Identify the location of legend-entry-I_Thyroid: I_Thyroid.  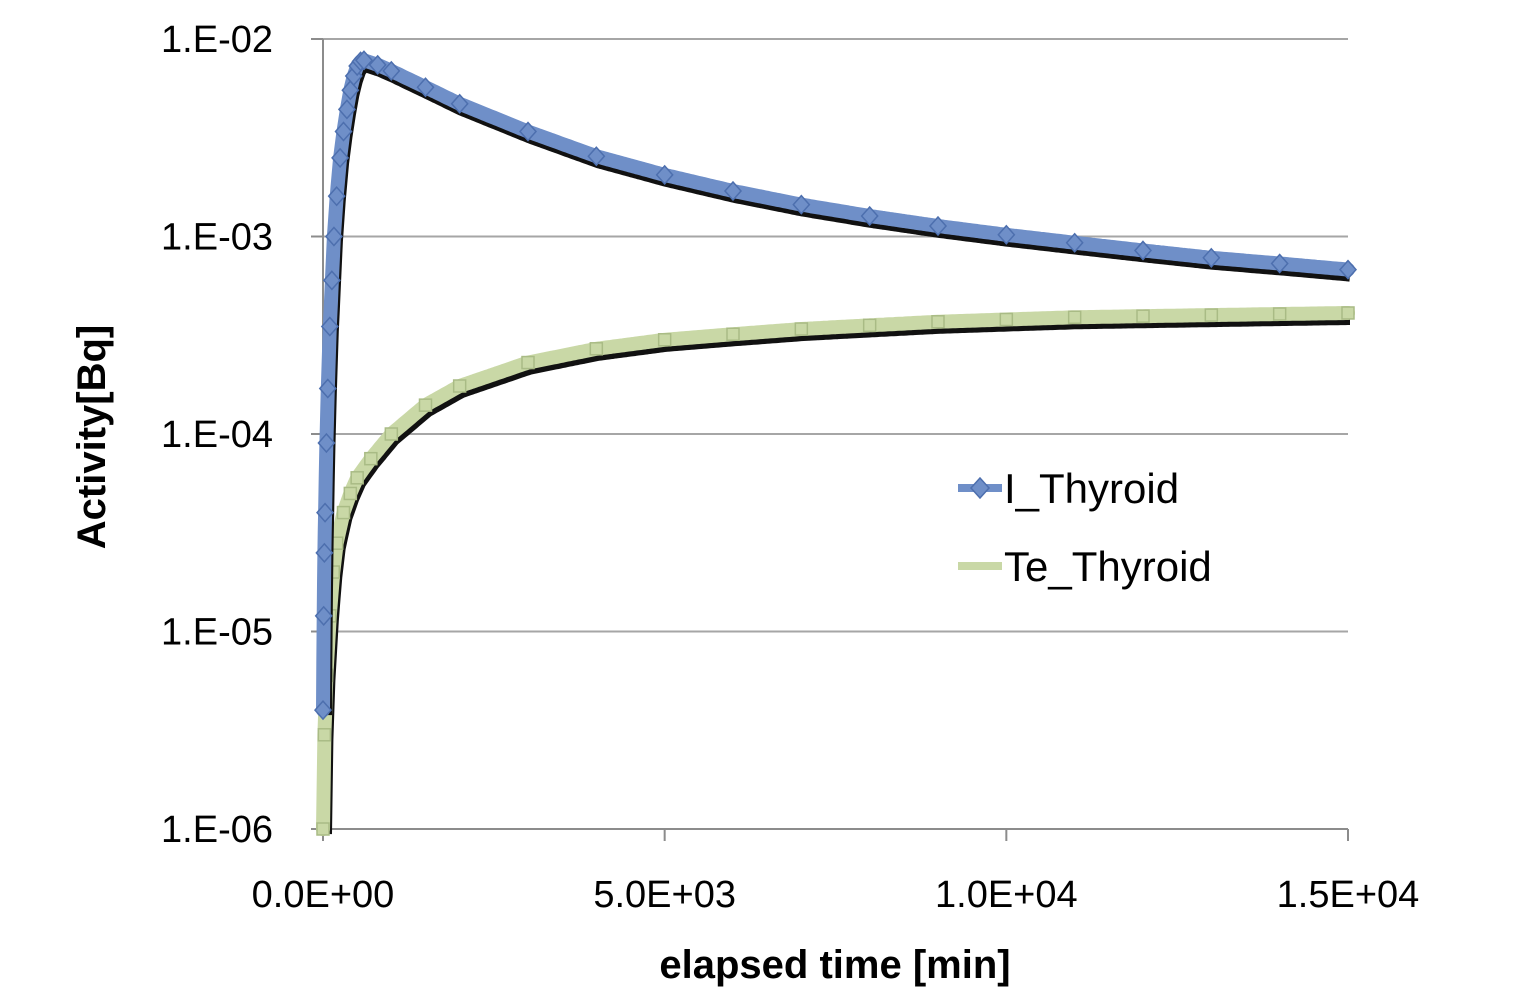
(1068, 488).